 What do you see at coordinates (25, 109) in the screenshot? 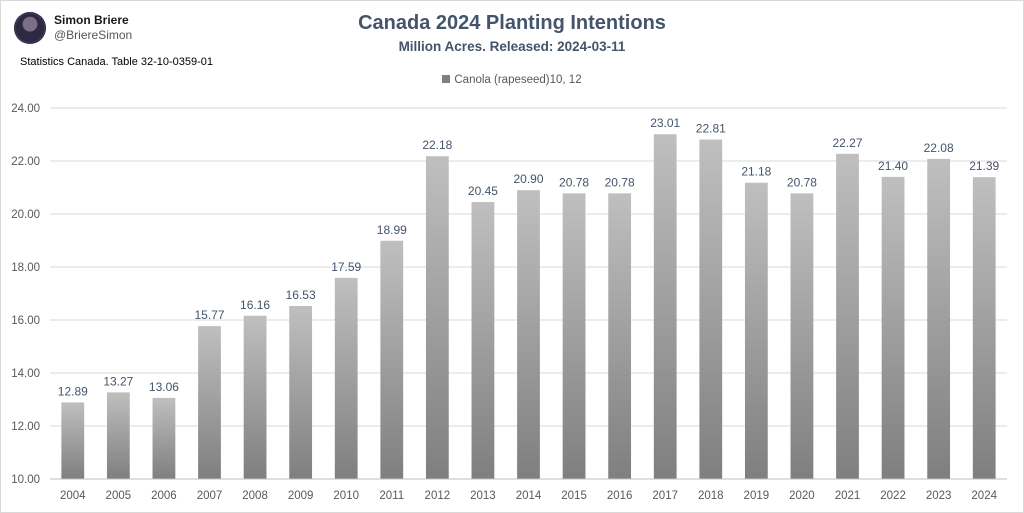
I see `y-tick-label: 24.00` at bounding box center [25, 109].